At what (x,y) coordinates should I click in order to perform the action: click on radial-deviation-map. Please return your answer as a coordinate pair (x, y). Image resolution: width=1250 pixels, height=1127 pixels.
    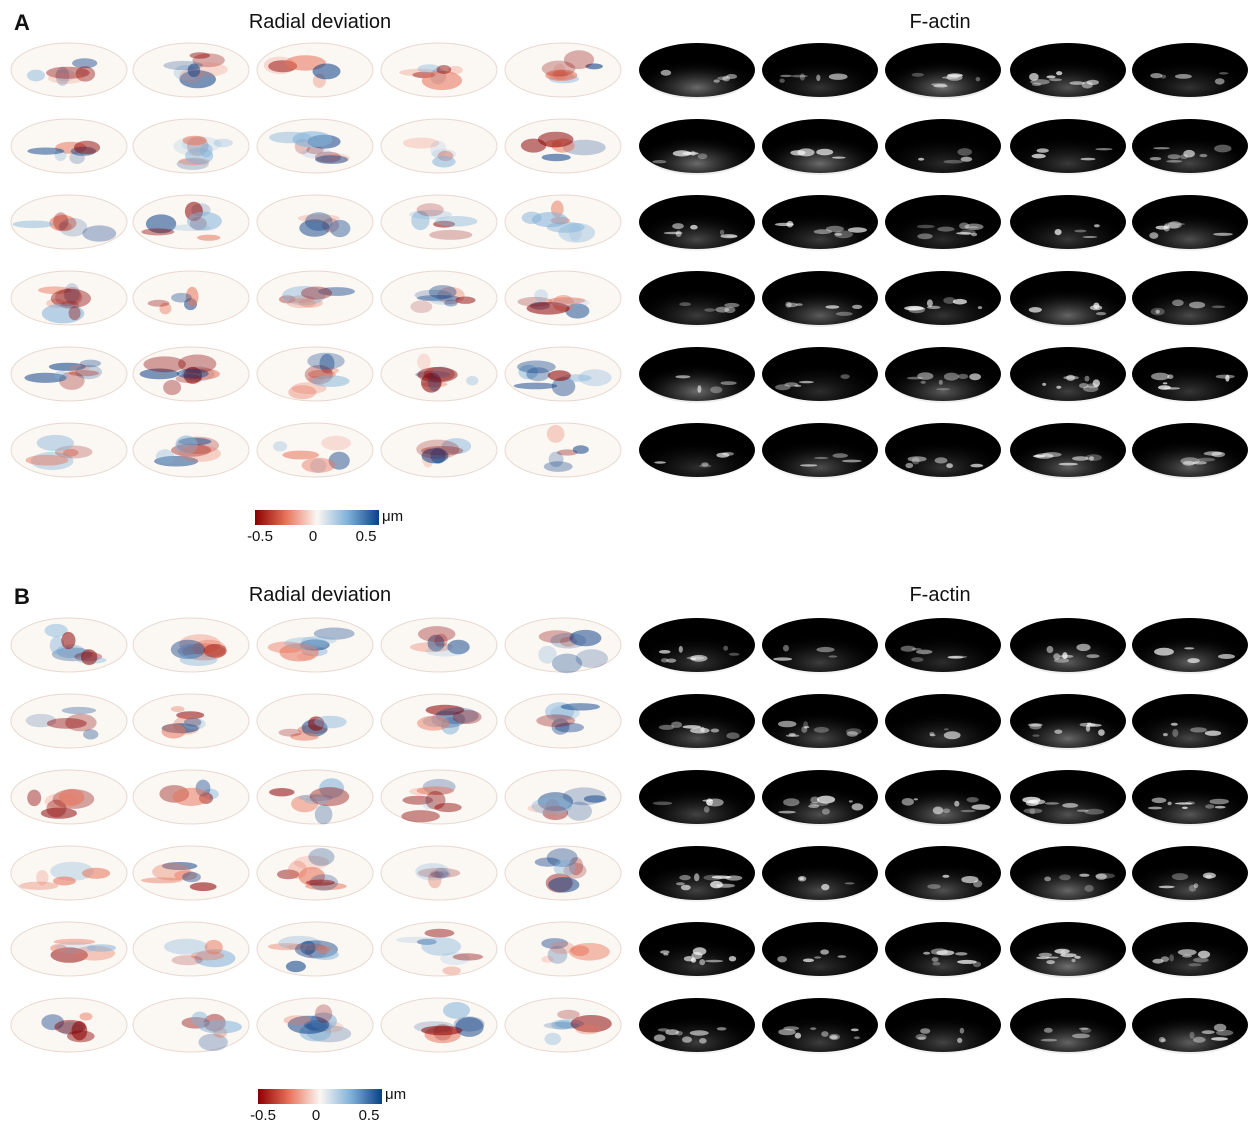
    Looking at the image, I should click on (191, 721).